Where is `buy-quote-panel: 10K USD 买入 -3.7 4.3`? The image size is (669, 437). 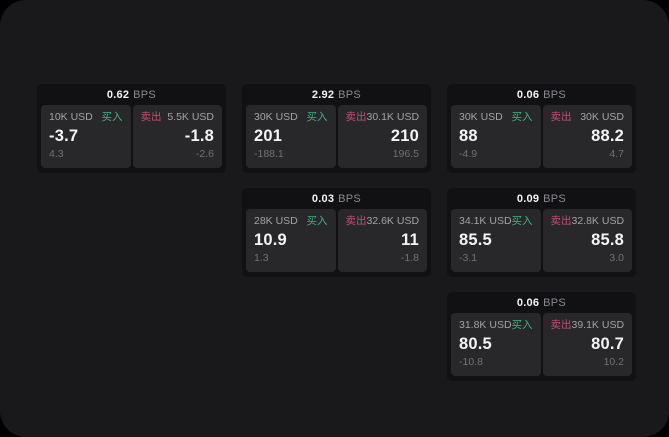 buy-quote-panel: 10K USD 买入 -3.7 4.3 is located at coordinates (86, 136).